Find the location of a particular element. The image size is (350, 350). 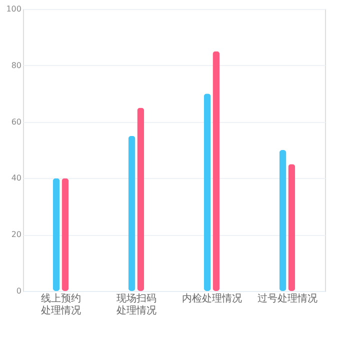

y-tick-label: 100 is located at coordinates (14, 9).